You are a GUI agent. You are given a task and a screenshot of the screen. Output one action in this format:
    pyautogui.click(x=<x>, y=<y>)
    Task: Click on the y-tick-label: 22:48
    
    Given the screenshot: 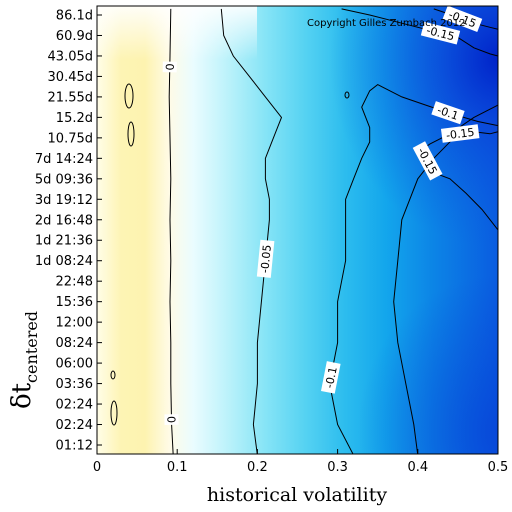 What is the action you would take?
    pyautogui.click(x=74, y=282)
    